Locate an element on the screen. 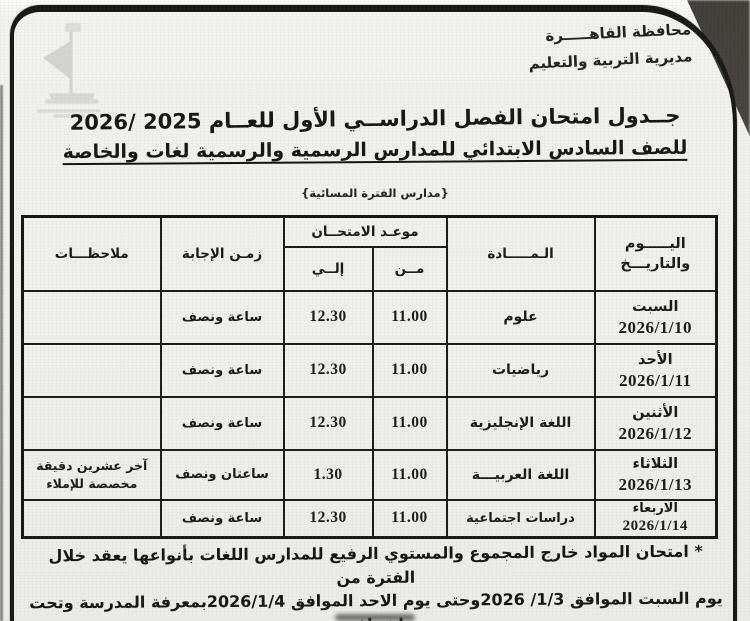  duration-cell: ساعتان ونصف is located at coordinates (222, 474).